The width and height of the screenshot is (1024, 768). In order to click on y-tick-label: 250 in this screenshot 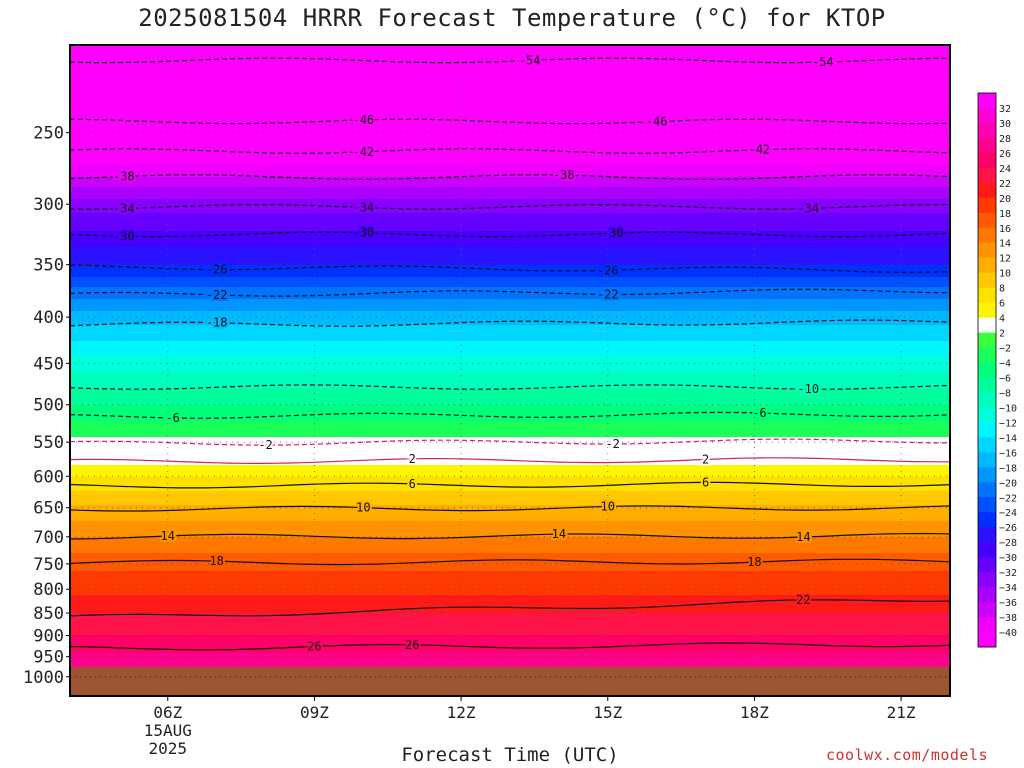, I will do `click(48, 134)`.